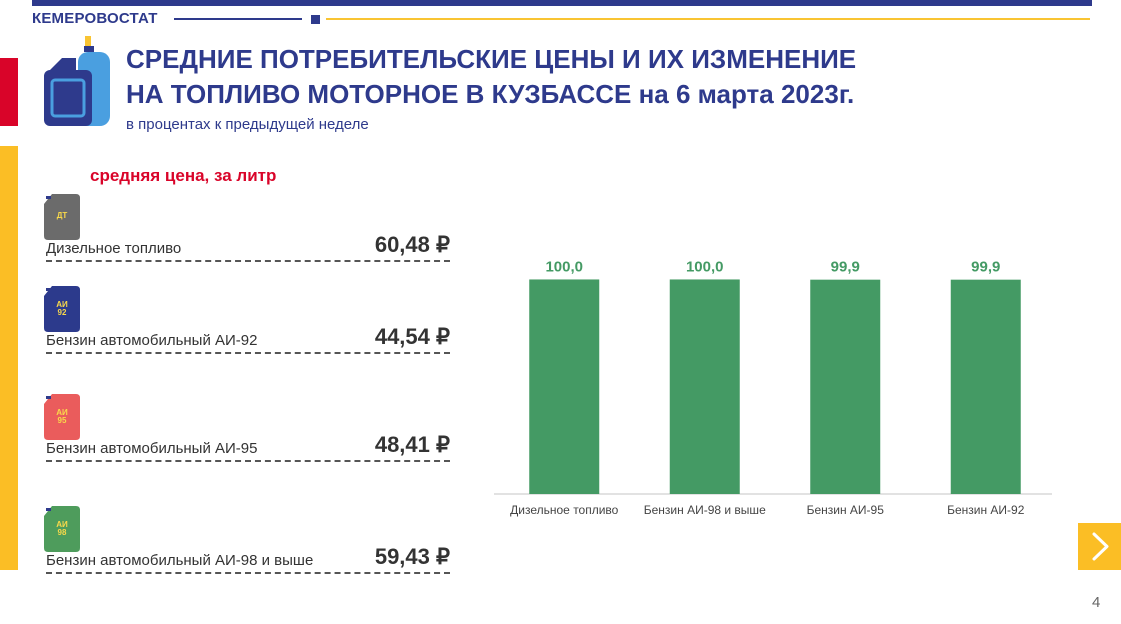  I want to click on red-accent-strip, so click(9, 92).